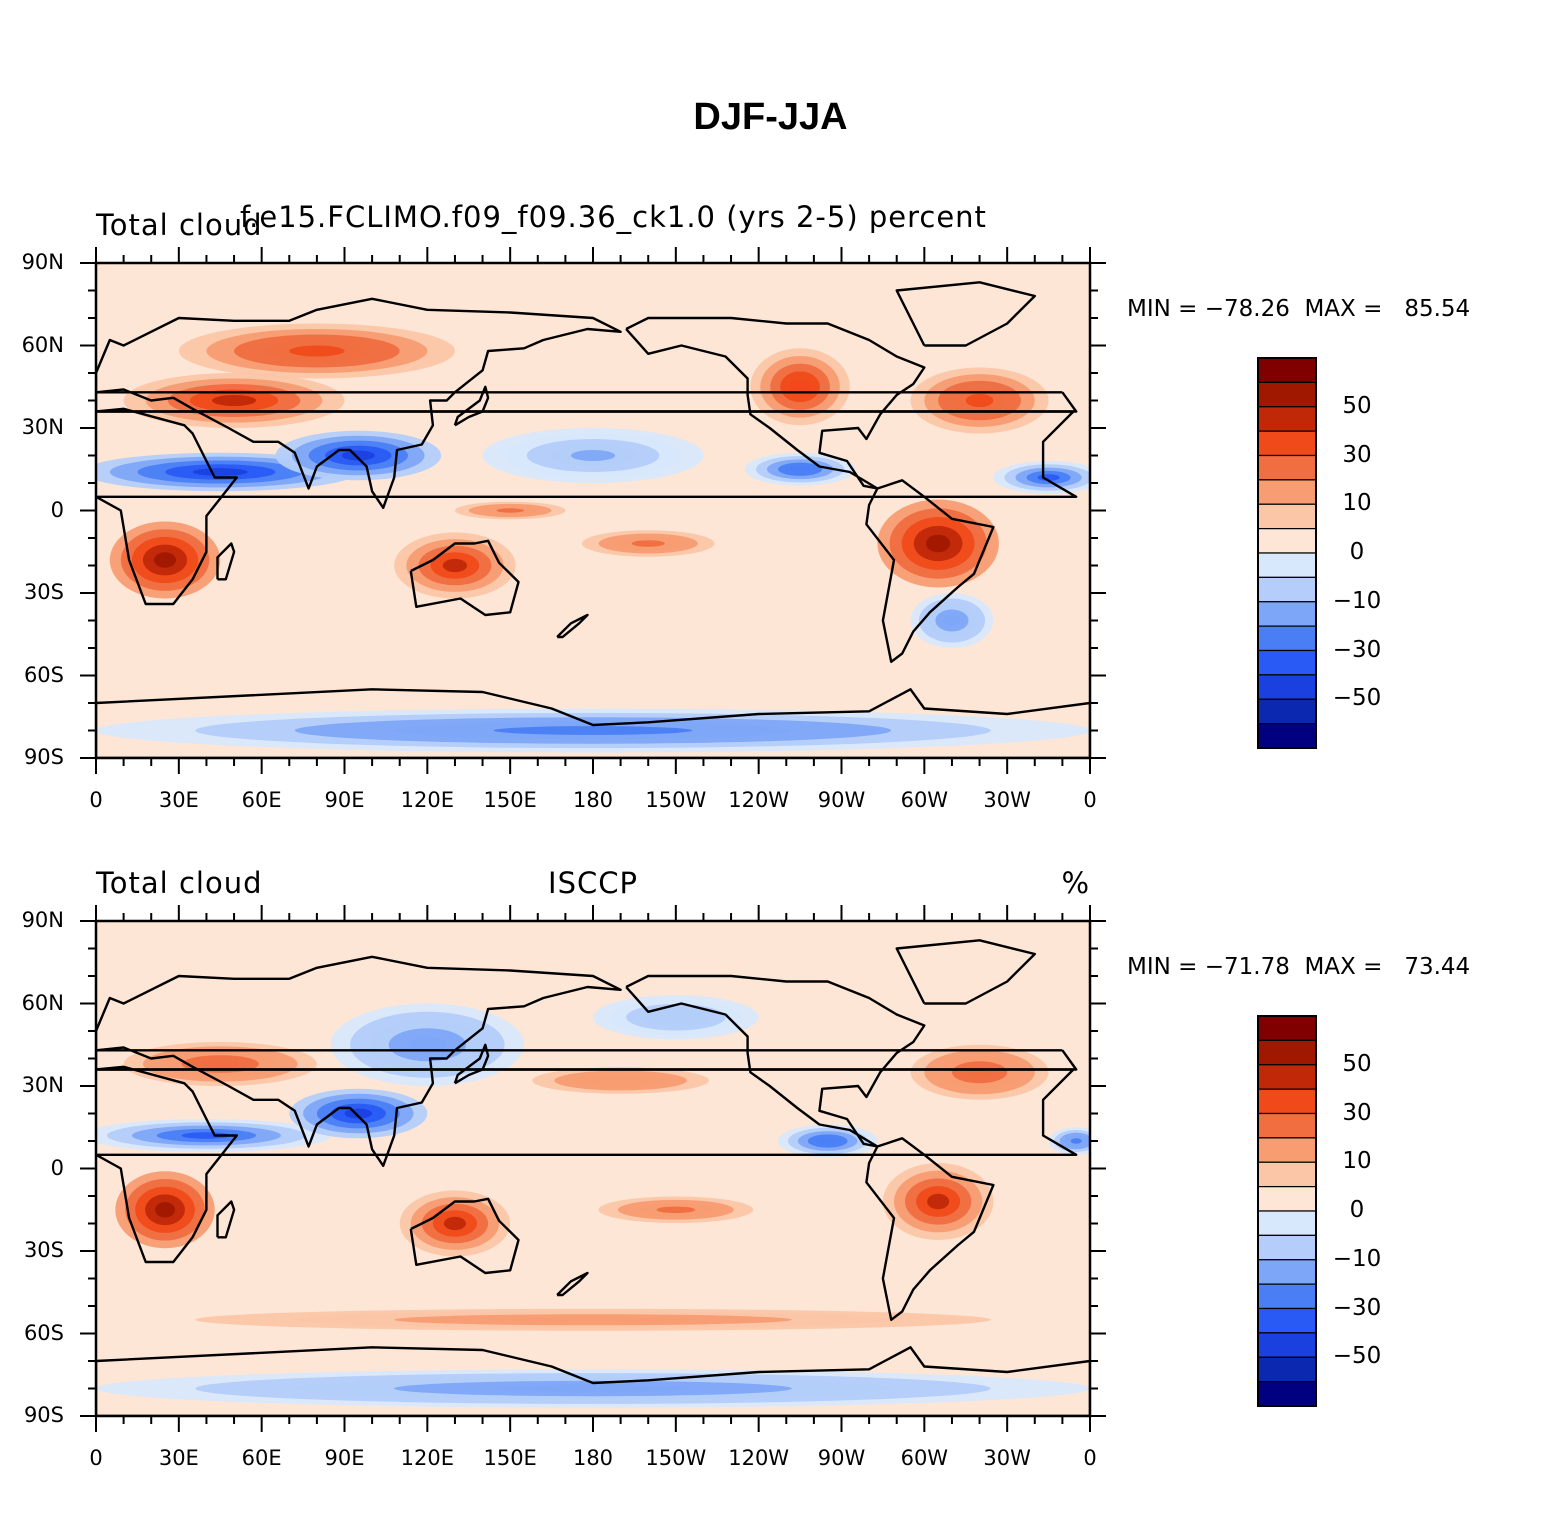  What do you see at coordinates (344, 1458) in the screenshot?
I see `x-tick-label: 90E` at bounding box center [344, 1458].